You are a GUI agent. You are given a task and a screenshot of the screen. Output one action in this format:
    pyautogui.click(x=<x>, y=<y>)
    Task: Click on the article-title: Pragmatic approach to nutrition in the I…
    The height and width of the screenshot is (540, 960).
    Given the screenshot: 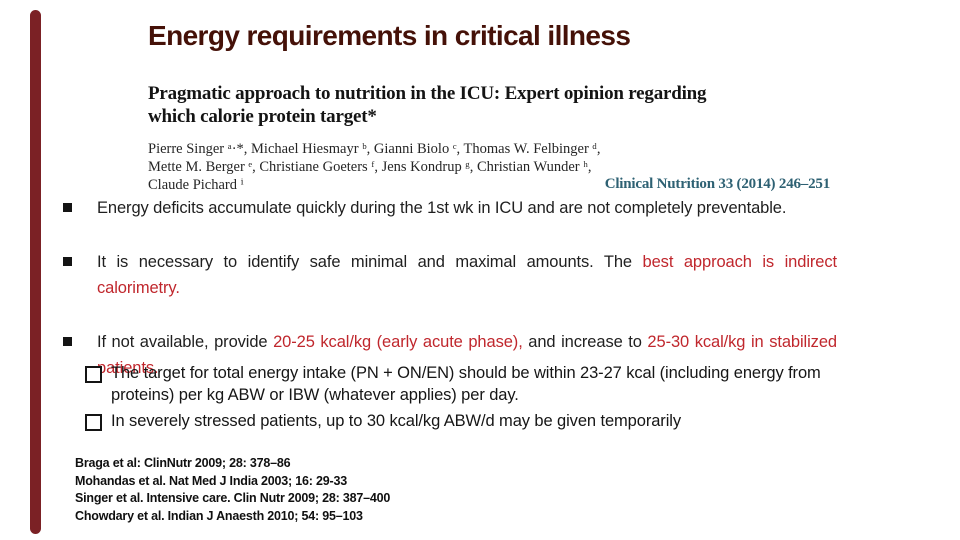 What is the action you would take?
    pyautogui.click(x=489, y=105)
    